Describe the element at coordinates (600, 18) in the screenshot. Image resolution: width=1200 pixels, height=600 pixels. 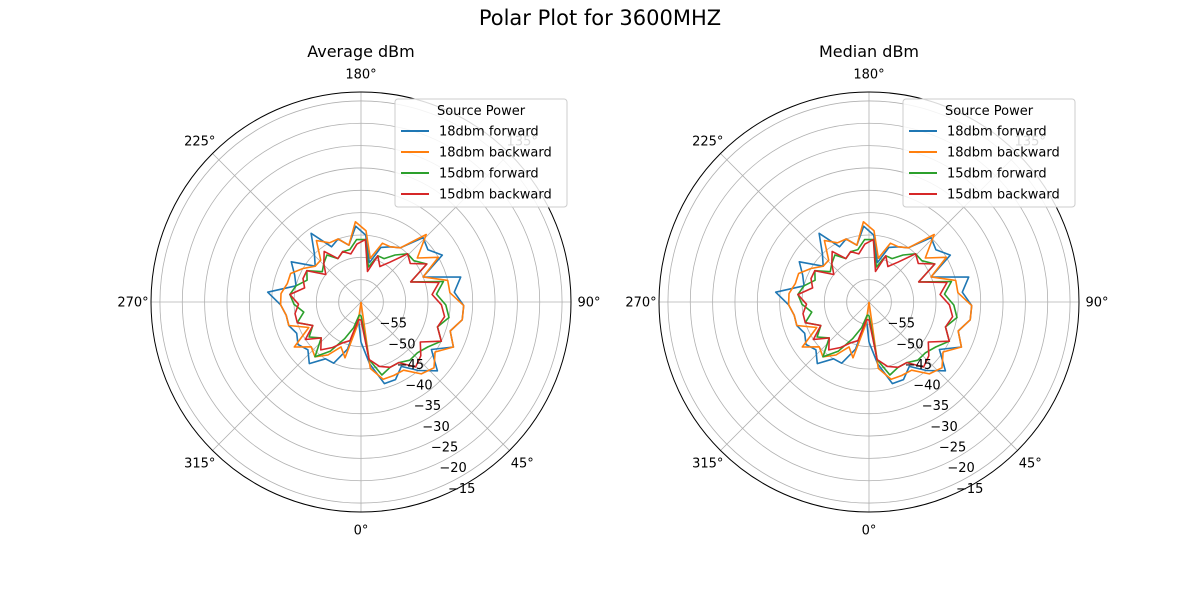
I see `figure-title: Polar Plot for 3600MHZ` at that location.